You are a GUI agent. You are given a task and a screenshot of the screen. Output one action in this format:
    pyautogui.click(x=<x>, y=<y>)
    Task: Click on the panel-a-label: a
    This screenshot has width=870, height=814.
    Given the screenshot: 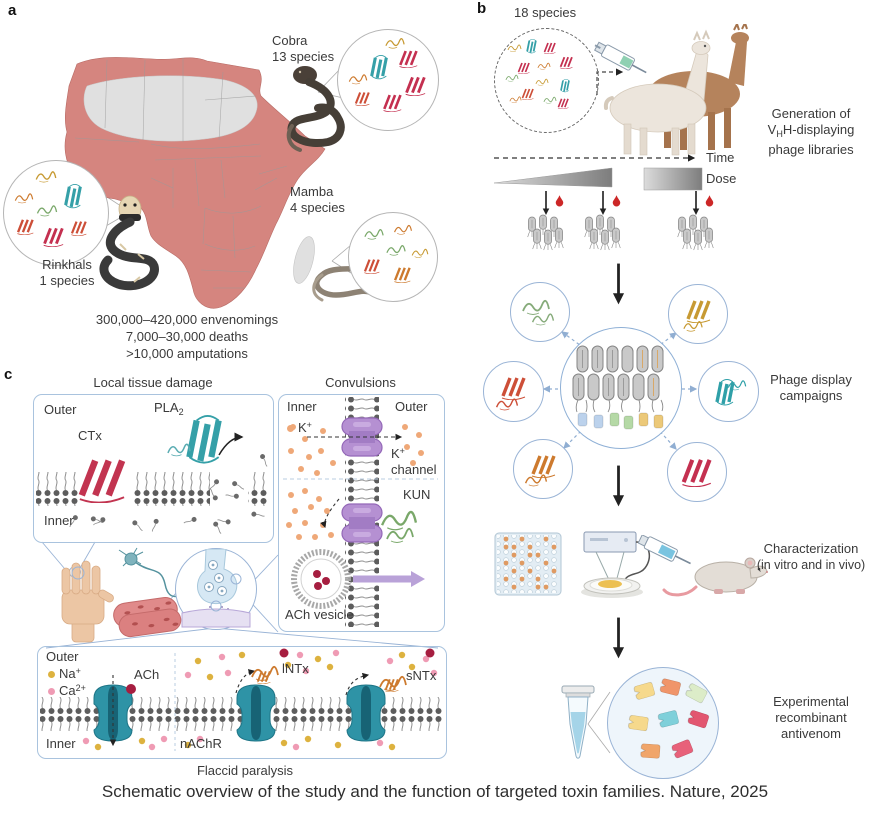 What is the action you would take?
    pyautogui.click(x=12, y=10)
    